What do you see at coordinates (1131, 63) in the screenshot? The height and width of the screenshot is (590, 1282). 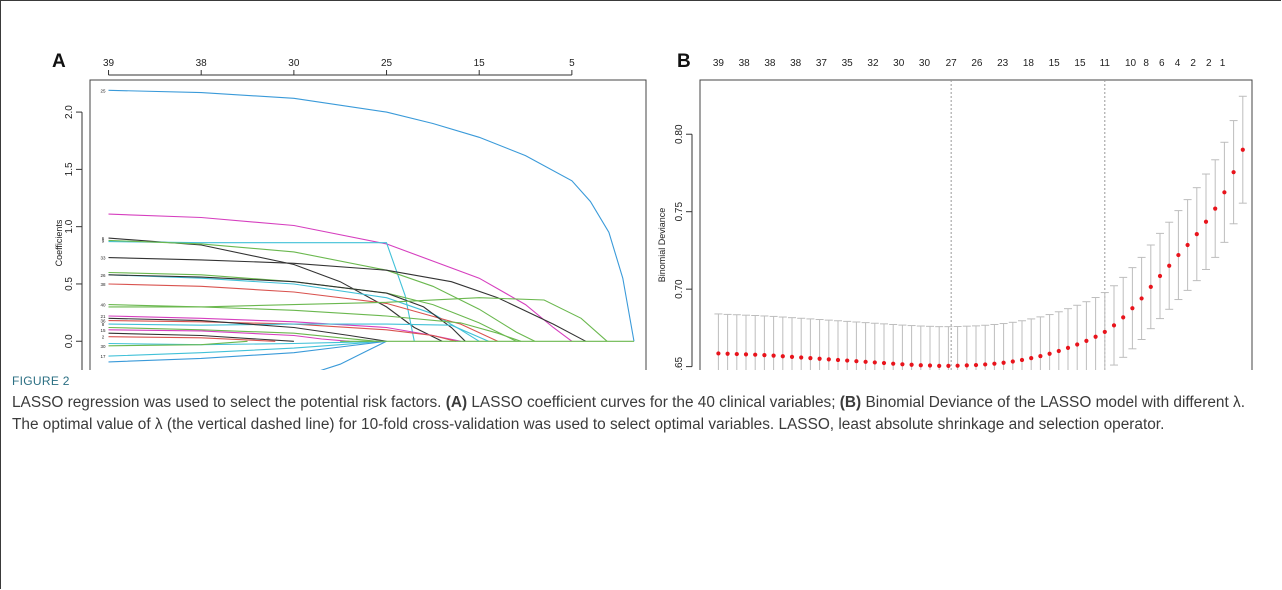 I see `panel-b-top-tick-label: 10` at bounding box center [1131, 63].